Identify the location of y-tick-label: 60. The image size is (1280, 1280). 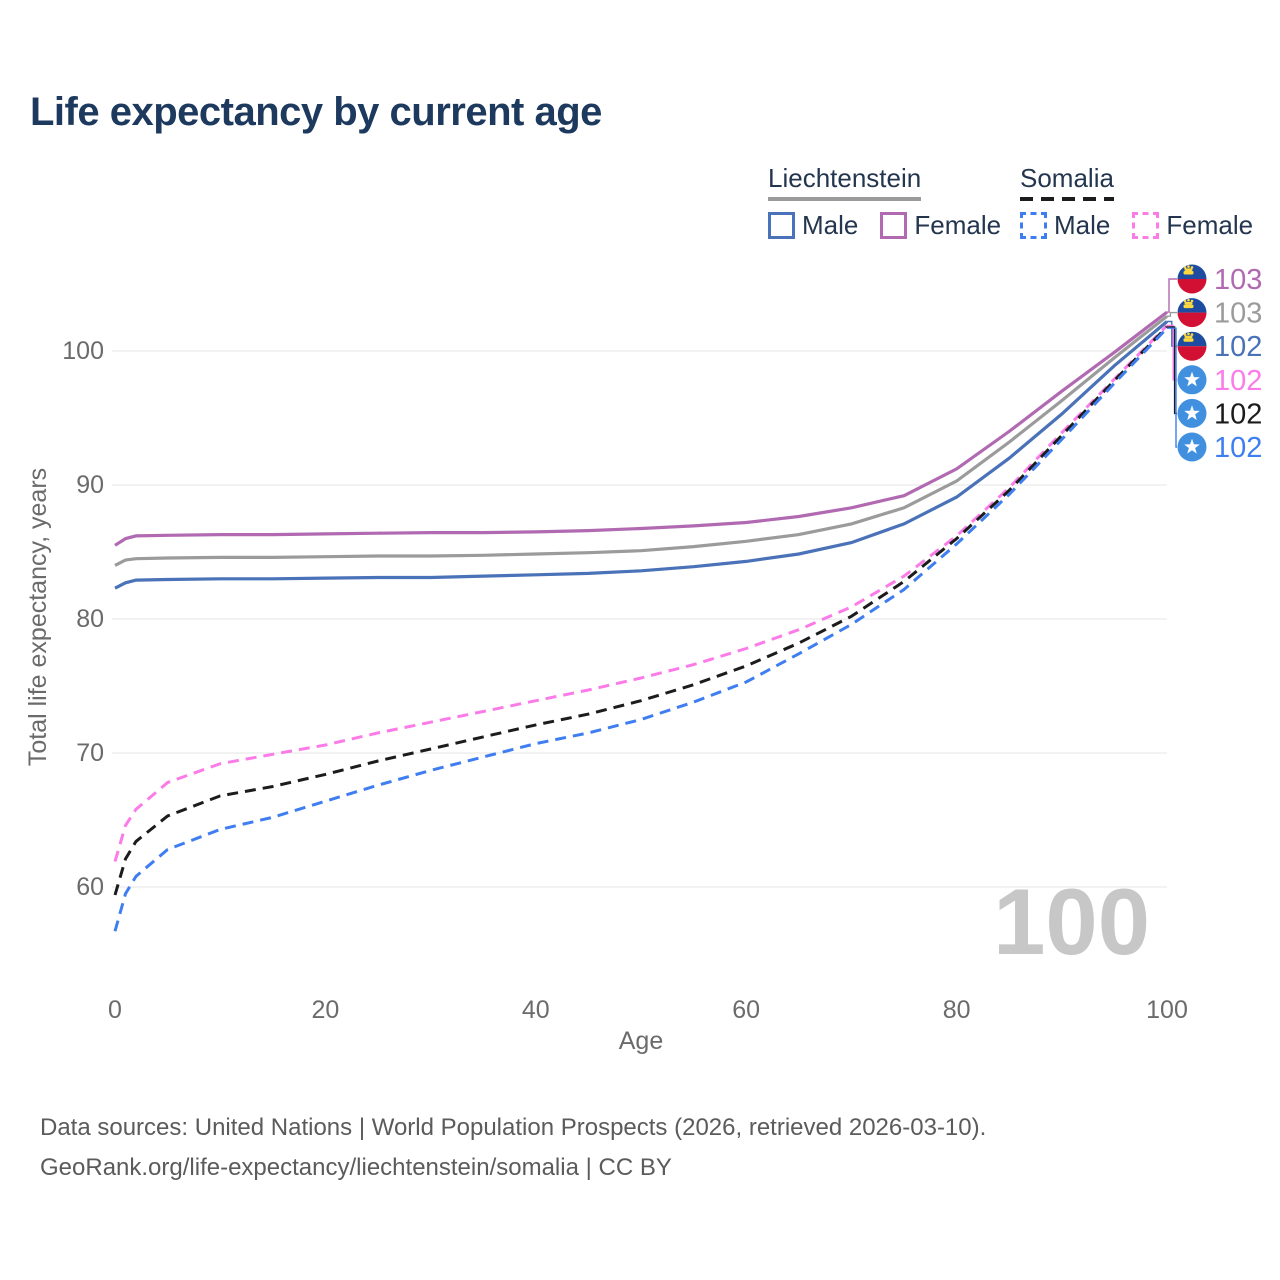
(90, 887).